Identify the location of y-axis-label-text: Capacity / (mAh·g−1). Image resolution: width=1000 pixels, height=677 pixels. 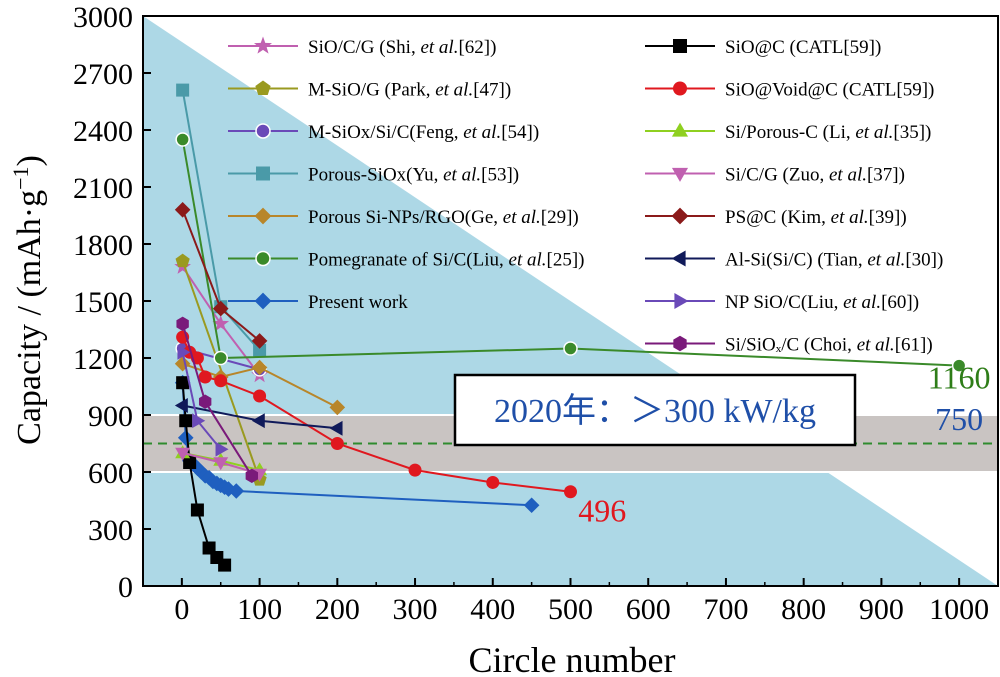
(28, 300).